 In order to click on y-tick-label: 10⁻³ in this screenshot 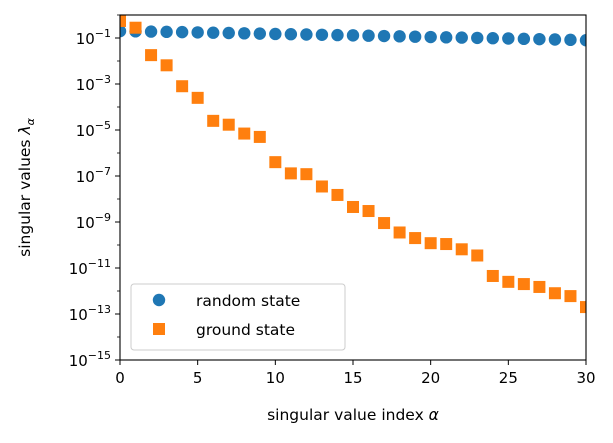, I will do `click(93, 83)`.